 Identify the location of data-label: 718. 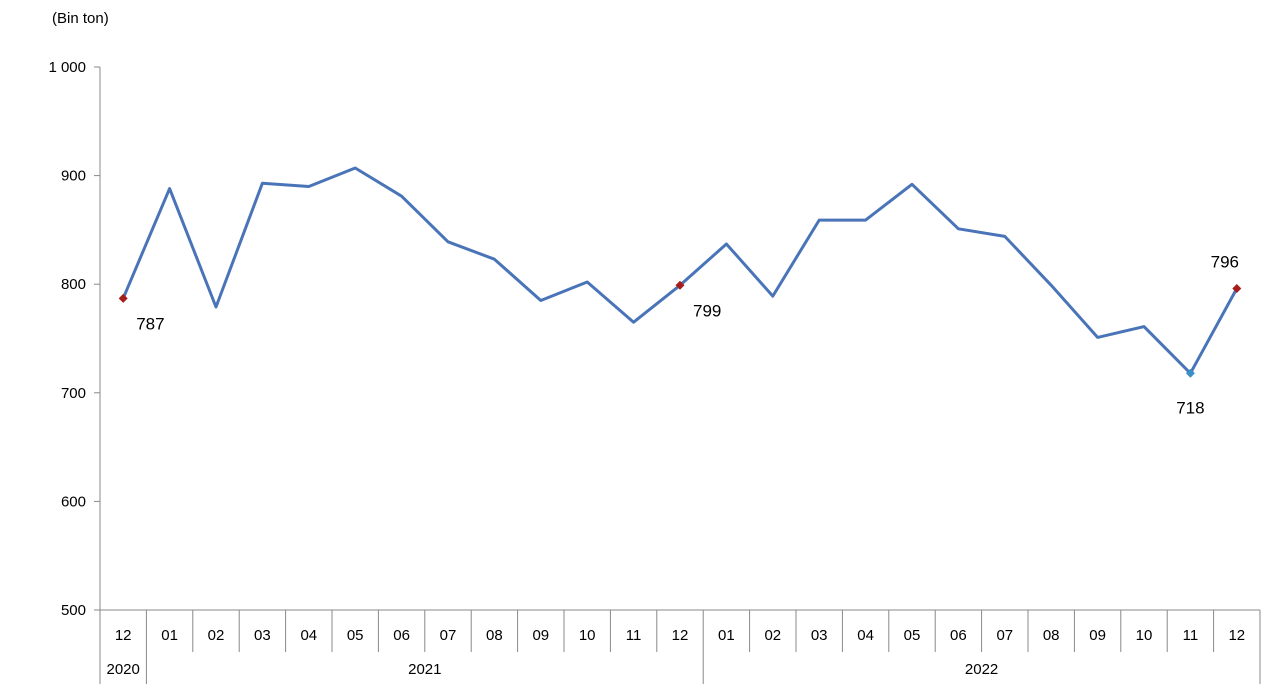
(1190, 407).